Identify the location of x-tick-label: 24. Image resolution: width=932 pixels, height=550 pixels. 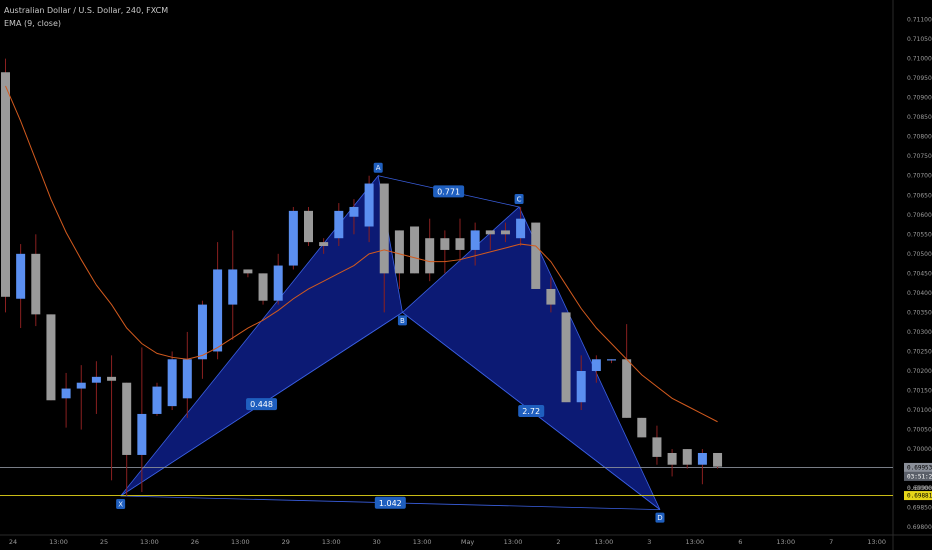
(13, 542).